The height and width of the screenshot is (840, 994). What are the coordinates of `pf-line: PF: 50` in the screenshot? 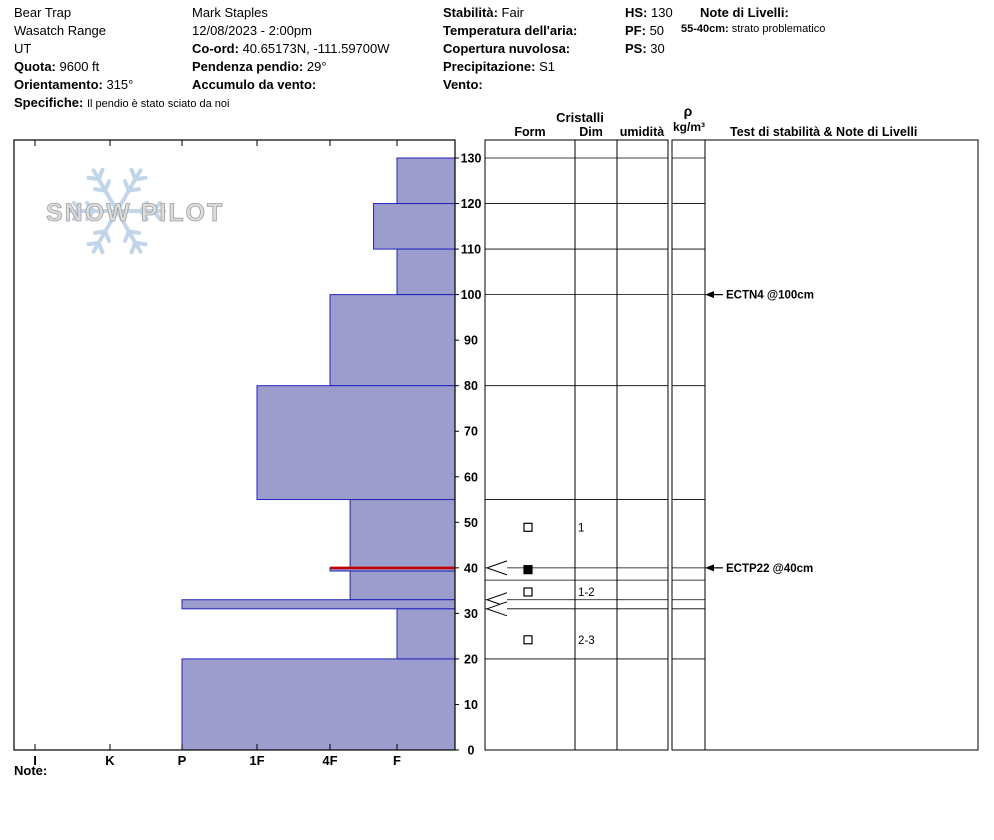 It's located at (649, 31).